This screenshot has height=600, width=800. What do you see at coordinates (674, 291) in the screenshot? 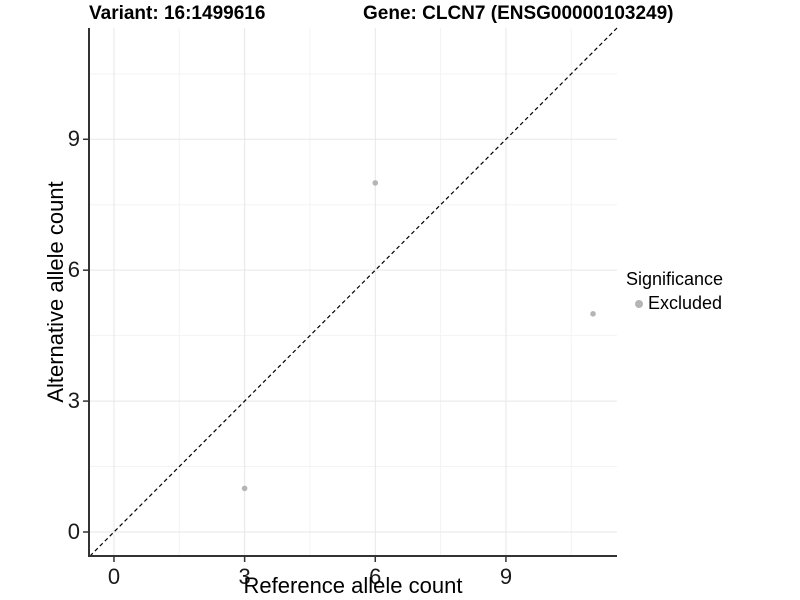
I see `legend: Significance Excluded` at bounding box center [674, 291].